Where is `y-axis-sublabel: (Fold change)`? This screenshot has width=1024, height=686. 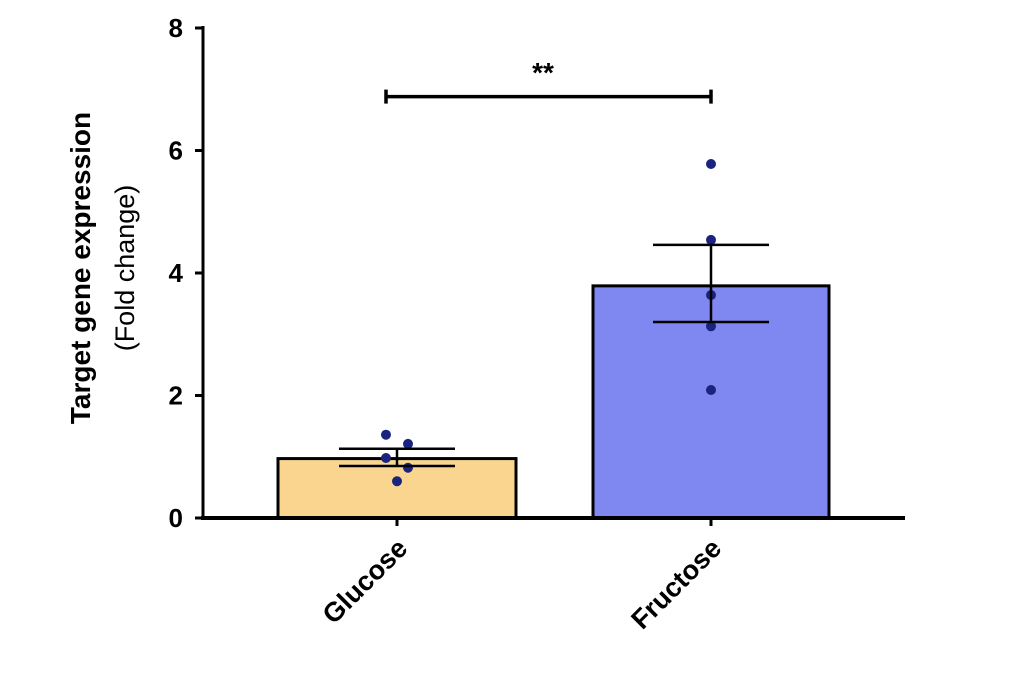 y-axis-sublabel: (Fold change) is located at coordinates (125, 268).